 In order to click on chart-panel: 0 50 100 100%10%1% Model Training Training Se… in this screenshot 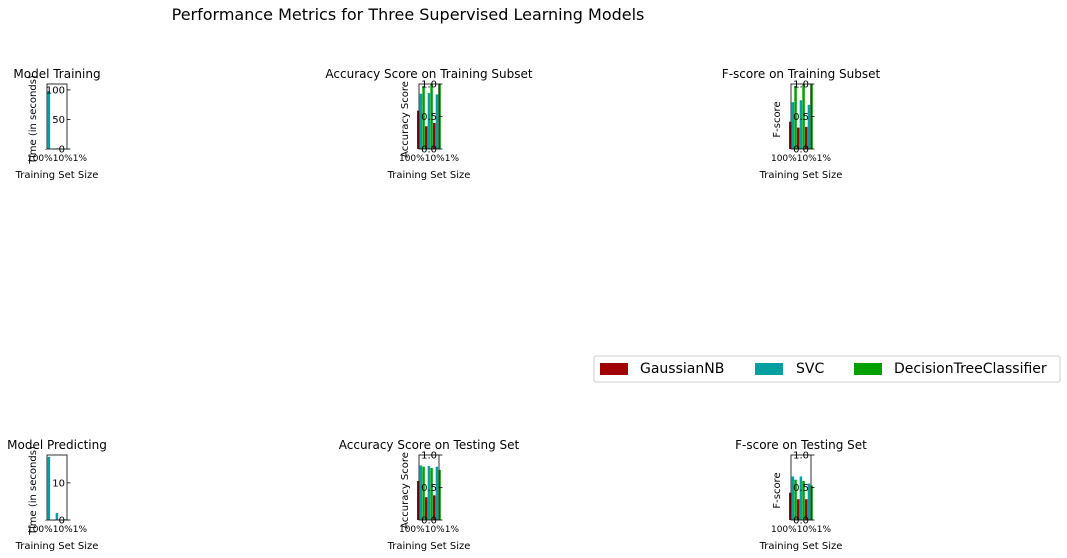, I will do `click(56, 124)`.